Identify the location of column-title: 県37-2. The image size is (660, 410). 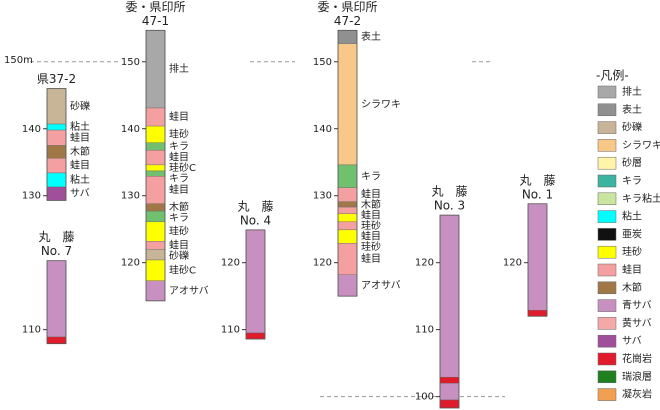
(56, 79).